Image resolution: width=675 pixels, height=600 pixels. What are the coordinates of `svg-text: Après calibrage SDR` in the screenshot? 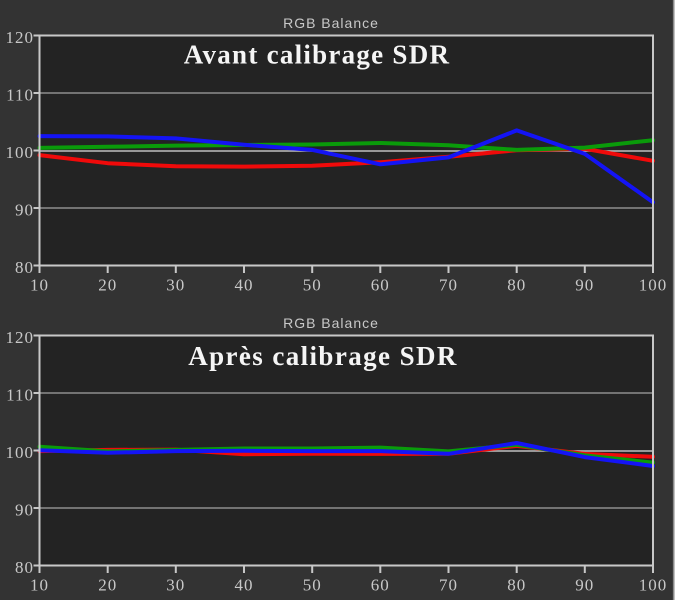 It's located at (323, 356).